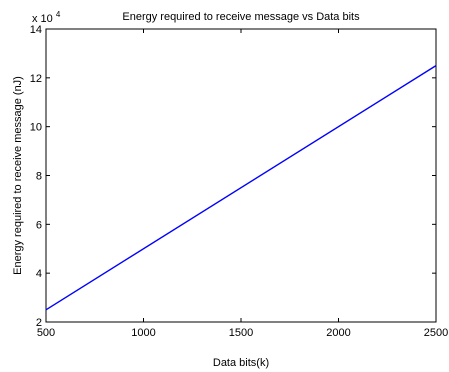 This screenshot has height=372, width=449. What do you see at coordinates (58, 14) in the screenshot?
I see `y-axis-multiplier-exponent: 4` at bounding box center [58, 14].